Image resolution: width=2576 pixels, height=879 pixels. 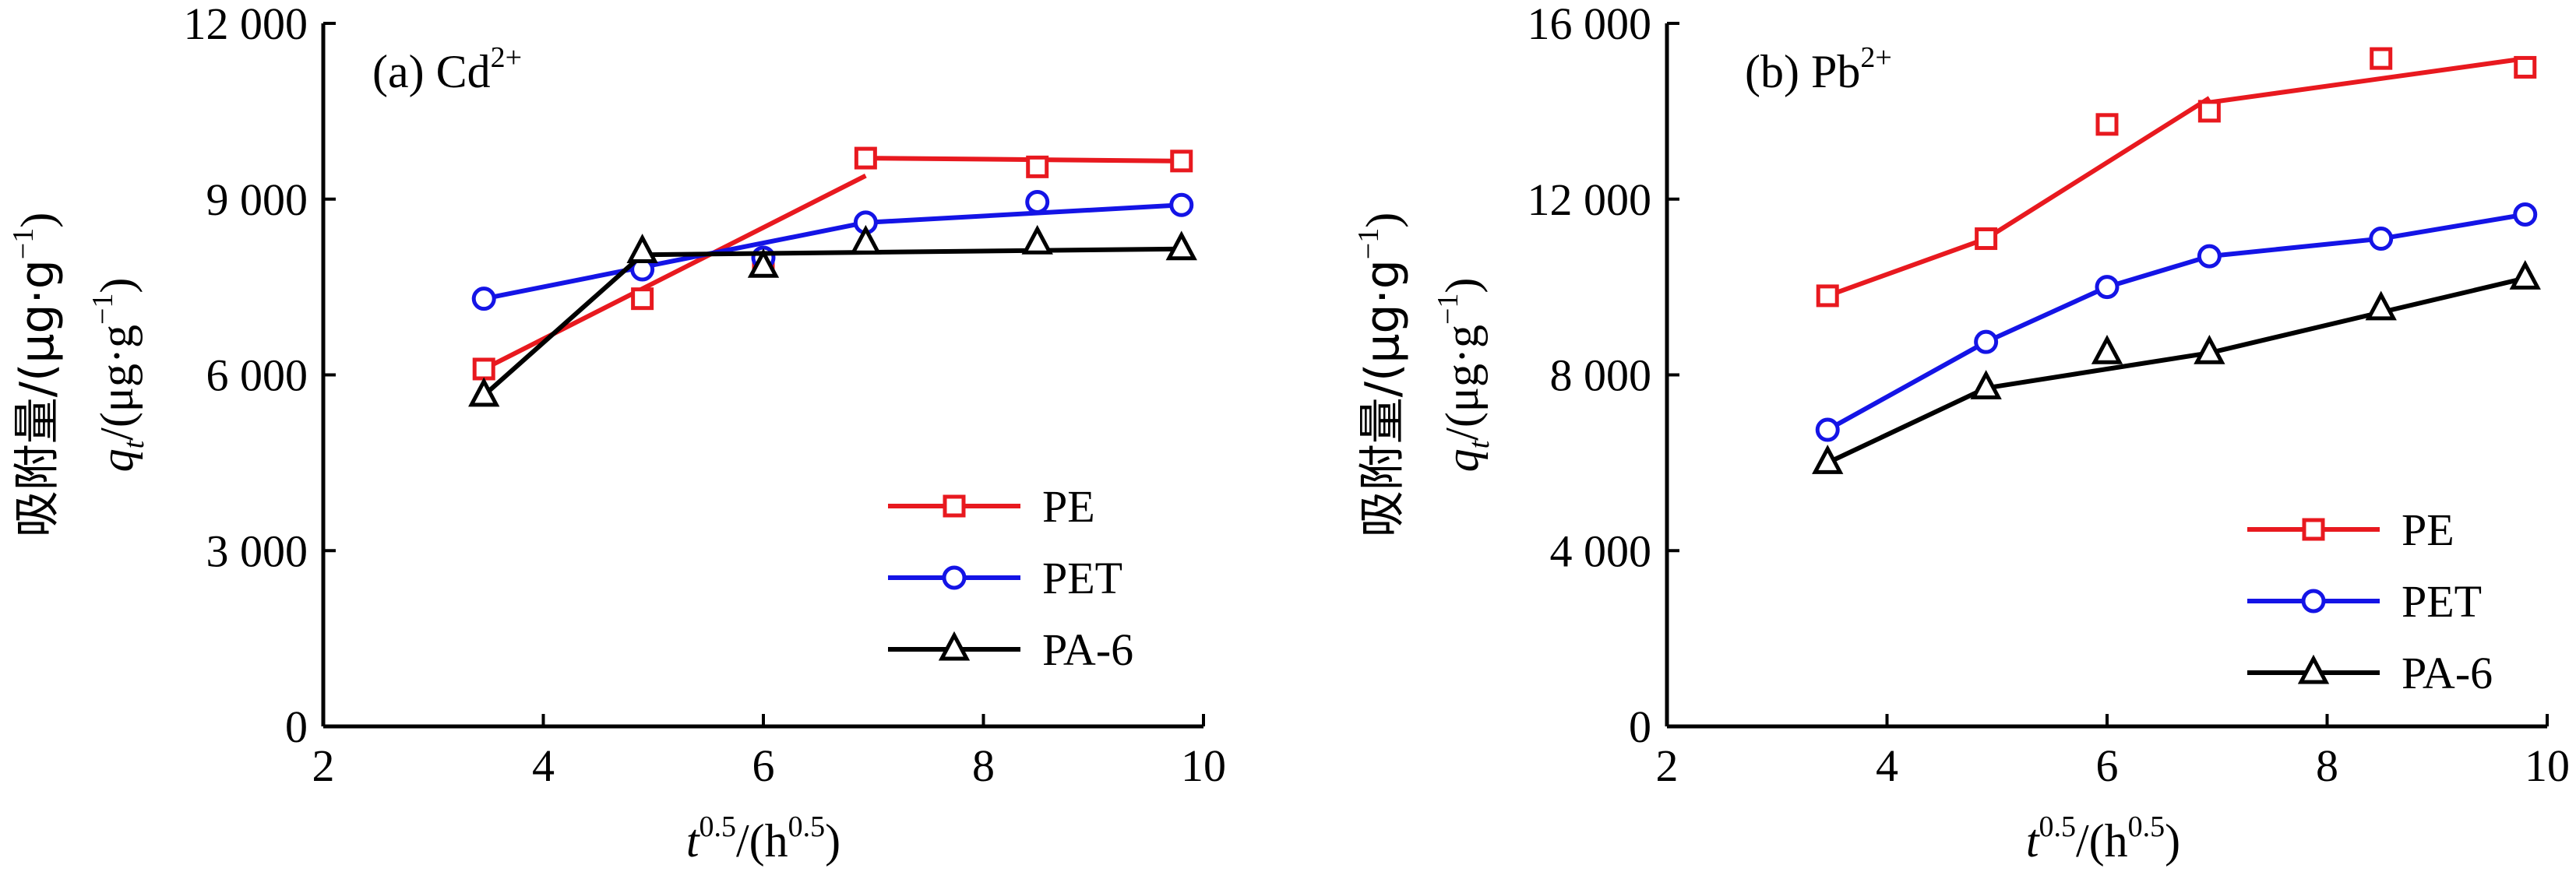 I want to click on panel-label: (b) Pb2+, so click(x=1819, y=69).